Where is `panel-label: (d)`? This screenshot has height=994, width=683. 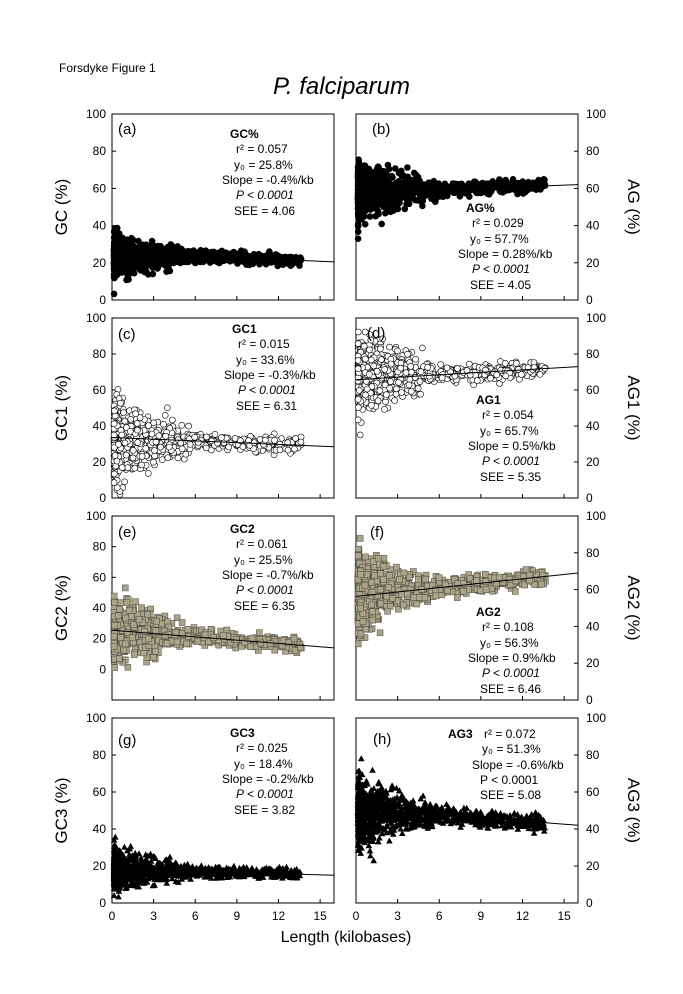
panel-label: (d) is located at coordinates (376, 333).